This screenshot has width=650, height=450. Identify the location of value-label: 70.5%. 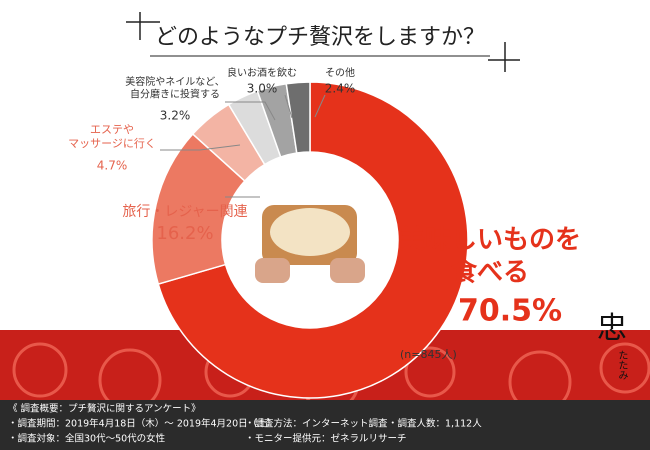
(510, 311).